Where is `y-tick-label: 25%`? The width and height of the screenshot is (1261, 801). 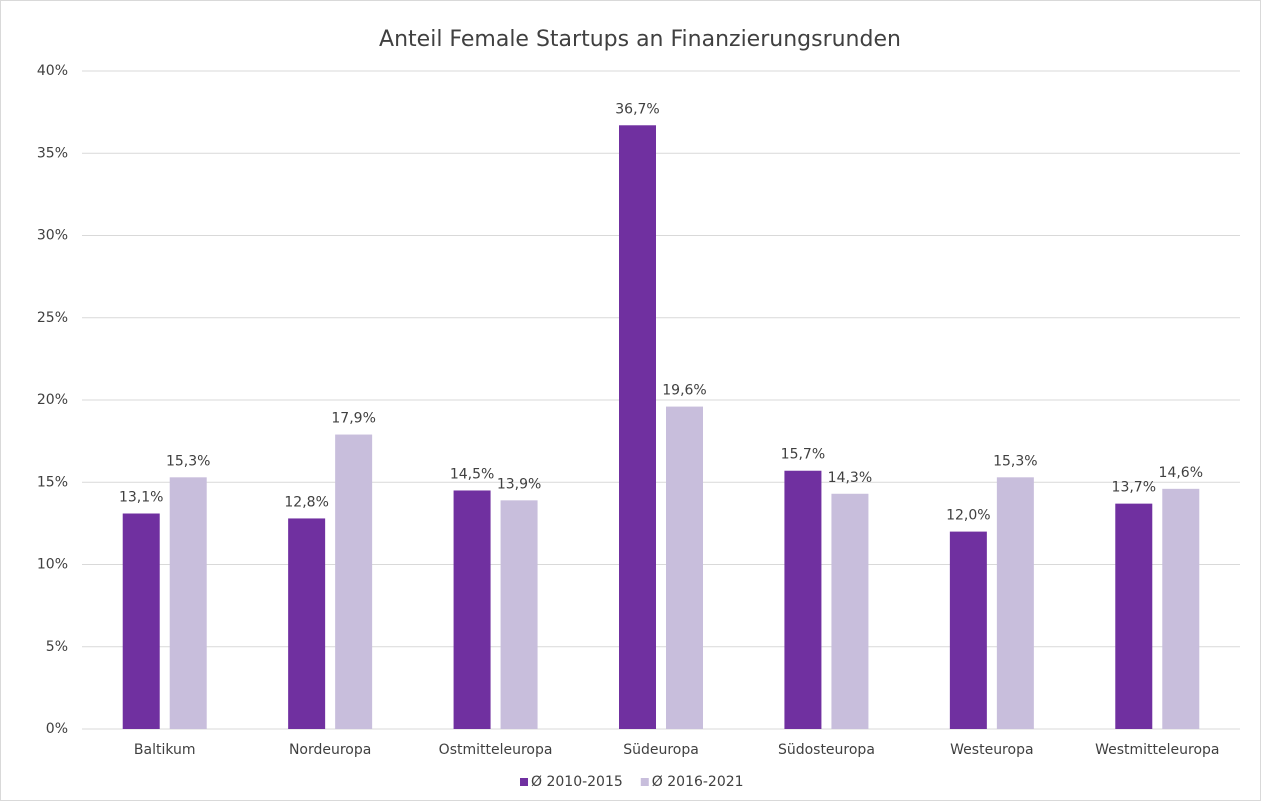
y-tick-label: 25% is located at coordinates (52, 318).